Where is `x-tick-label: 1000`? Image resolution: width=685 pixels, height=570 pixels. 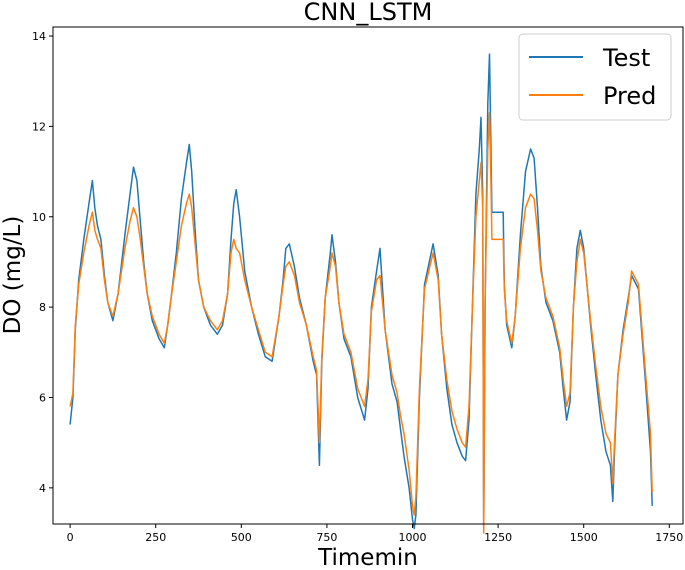 x-tick-label: 1000 is located at coordinates (413, 537).